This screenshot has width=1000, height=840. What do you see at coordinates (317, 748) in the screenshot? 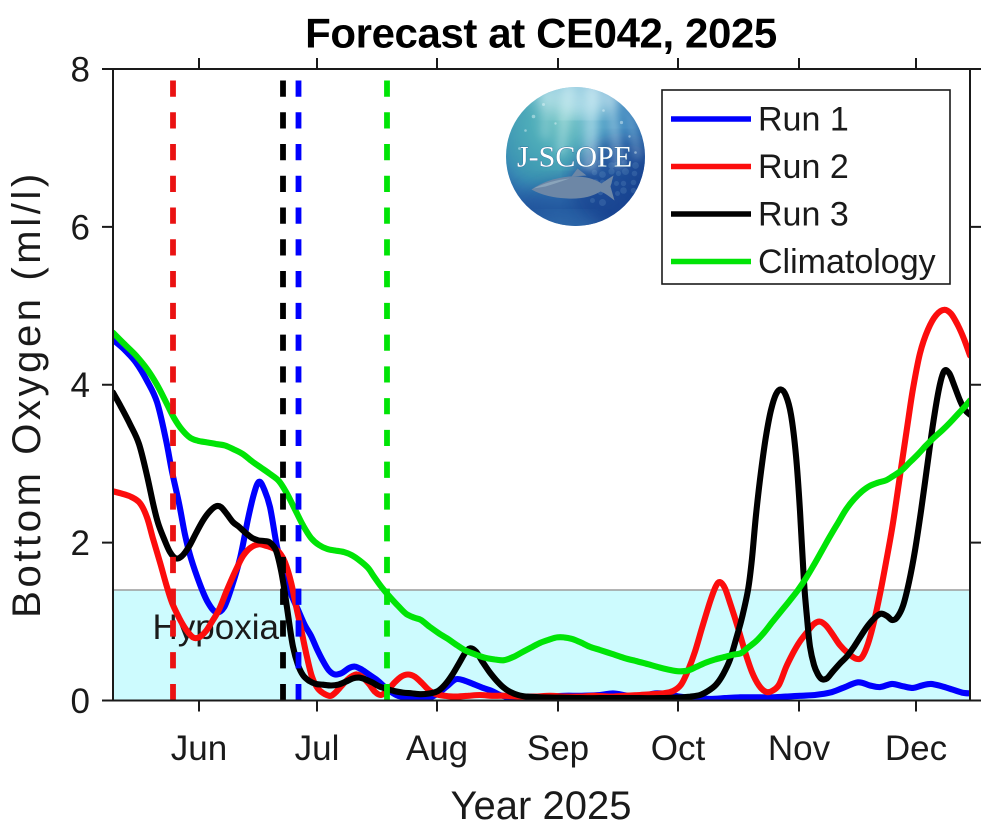
I see `svg-text: Jul` at bounding box center [317, 748].